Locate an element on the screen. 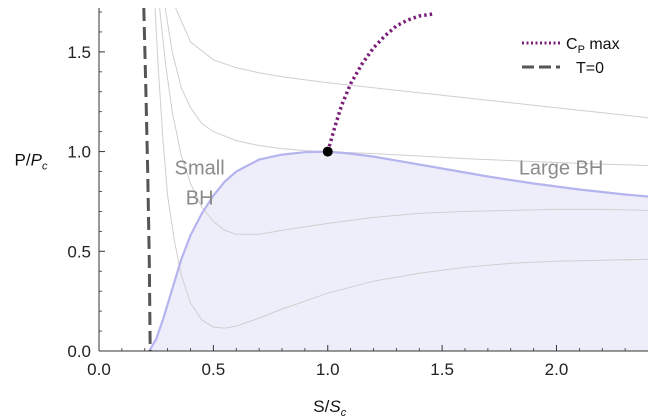 The height and width of the screenshot is (417, 649). x-axis-title-main: S/ is located at coordinates (321, 406).